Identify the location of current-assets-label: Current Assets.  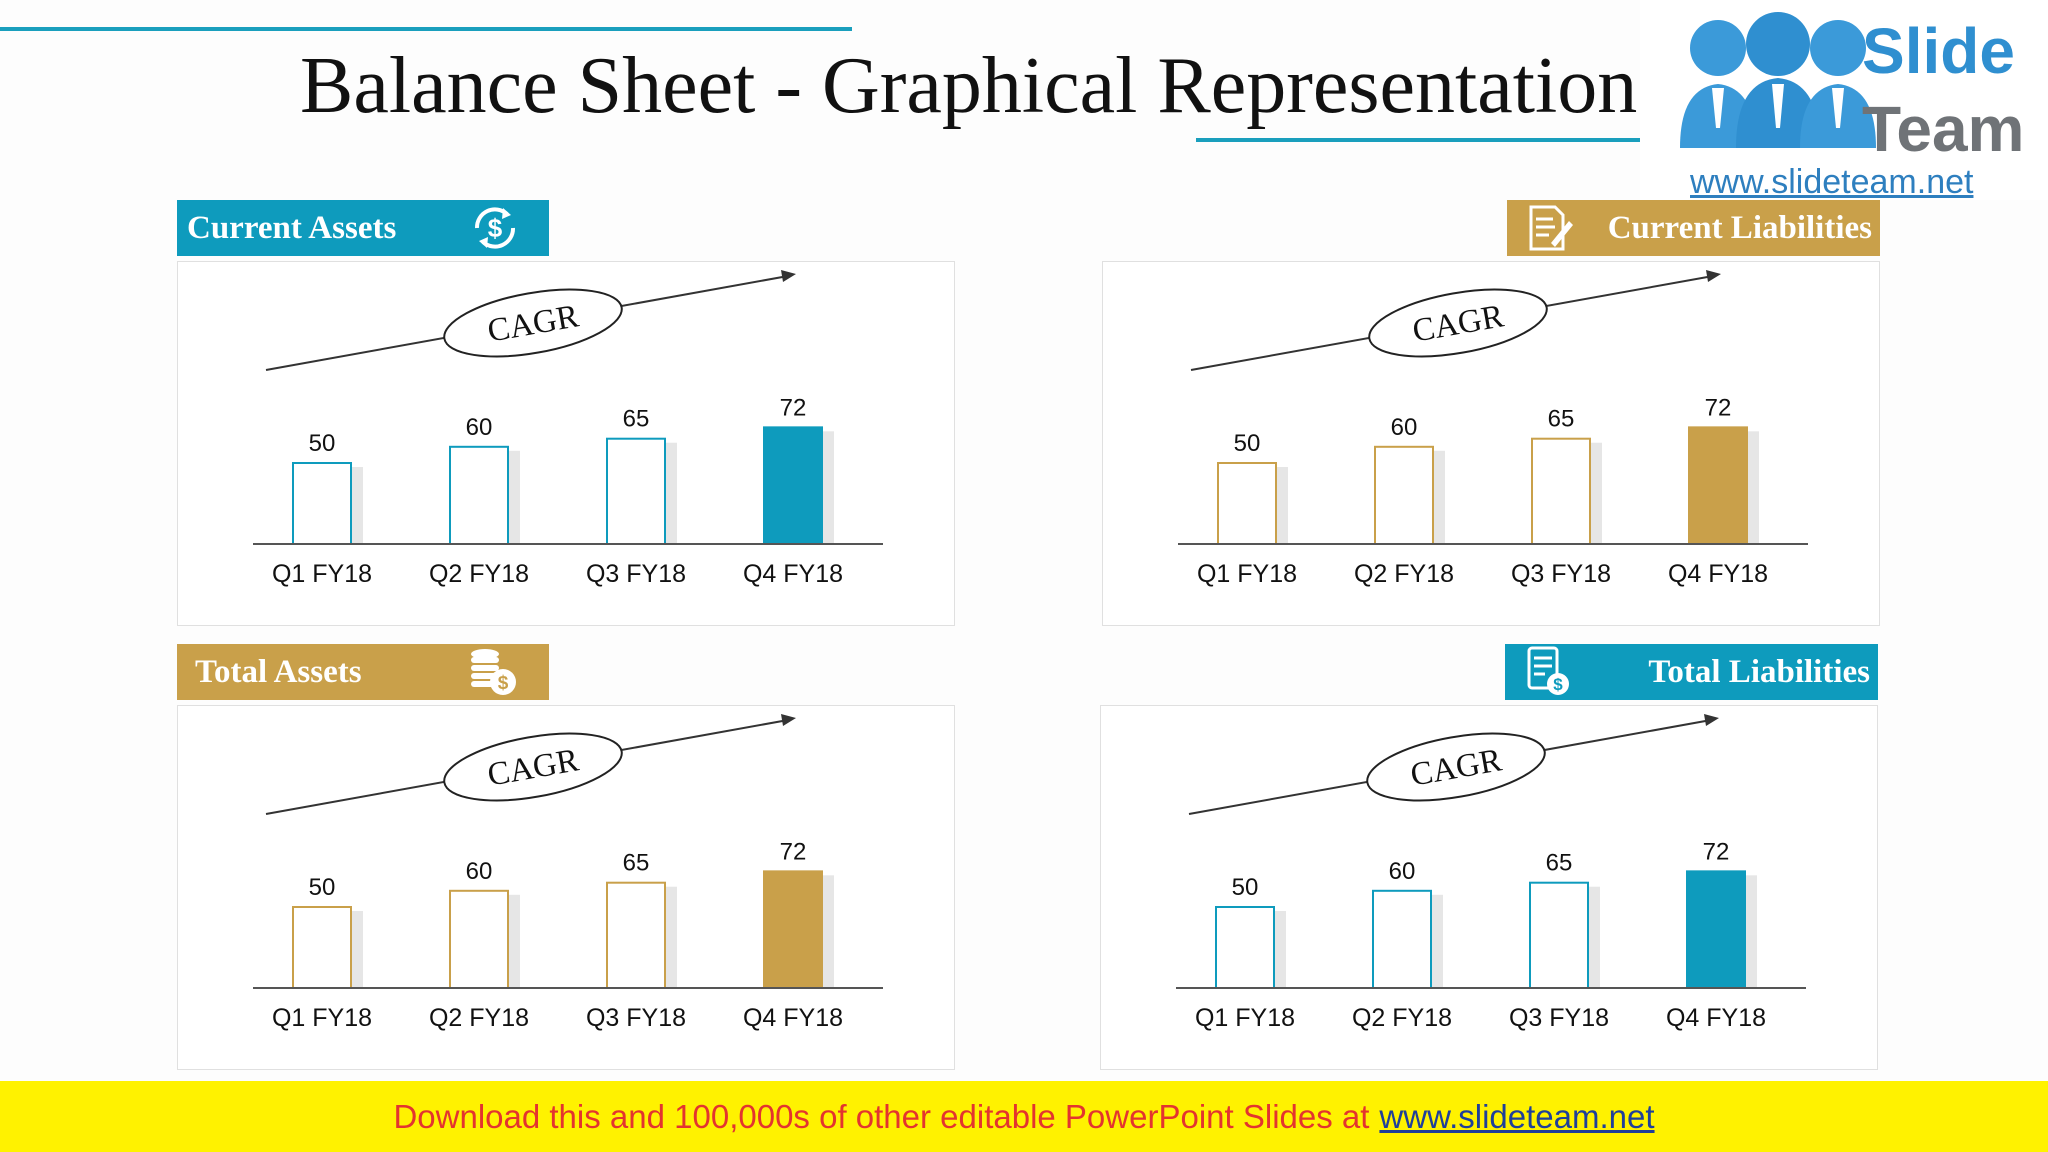
(292, 227).